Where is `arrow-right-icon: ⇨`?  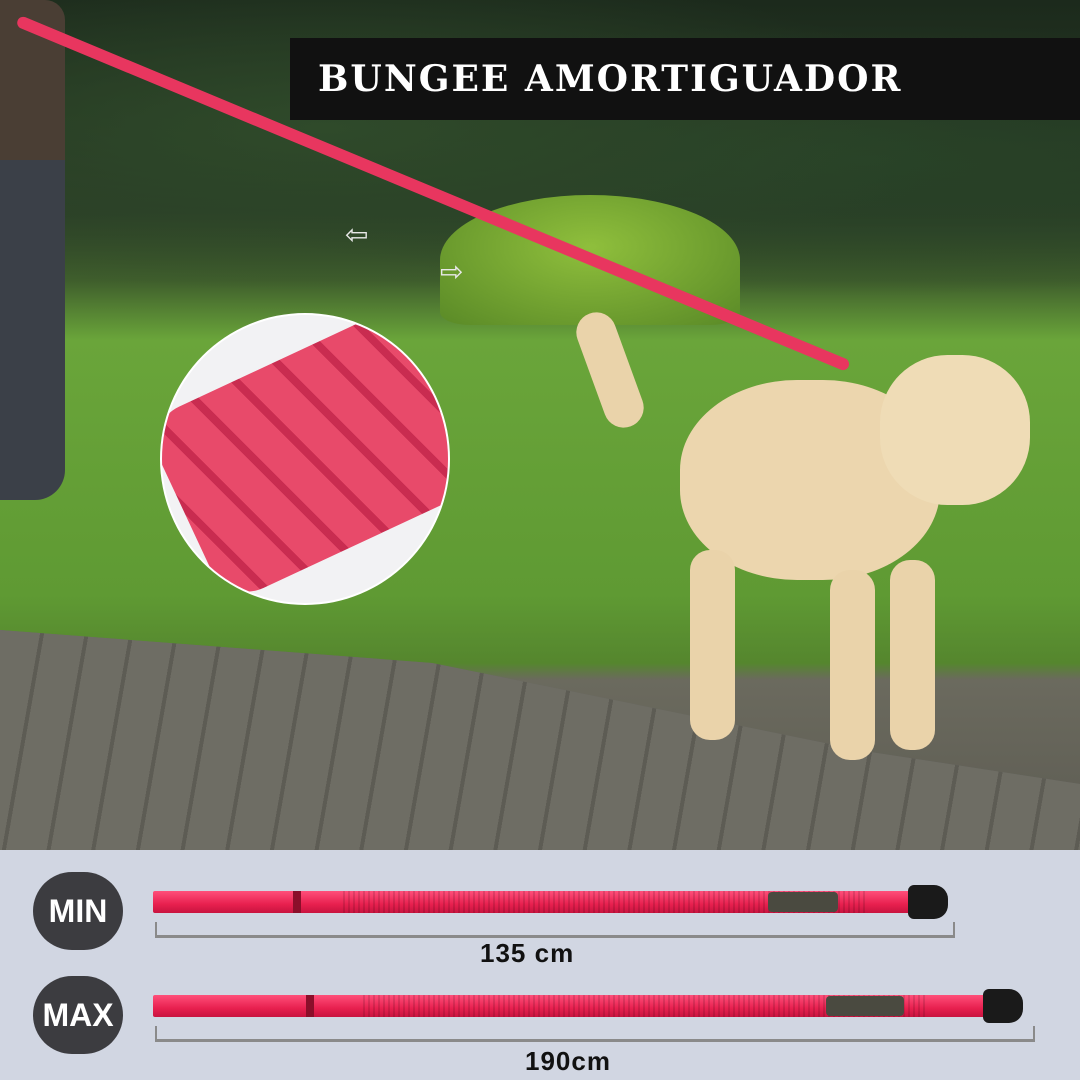 arrow-right-icon: ⇨ is located at coordinates (452, 271).